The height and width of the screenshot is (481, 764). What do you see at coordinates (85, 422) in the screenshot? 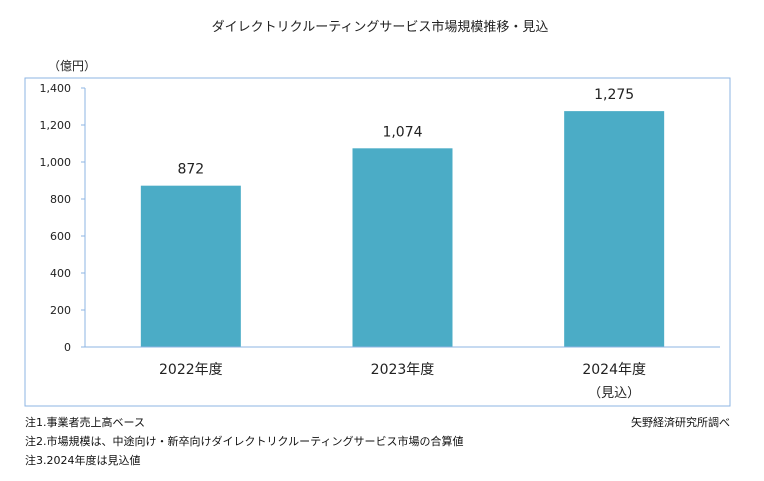
I see `note-1: 注1.事業者売上高ベース` at bounding box center [85, 422].